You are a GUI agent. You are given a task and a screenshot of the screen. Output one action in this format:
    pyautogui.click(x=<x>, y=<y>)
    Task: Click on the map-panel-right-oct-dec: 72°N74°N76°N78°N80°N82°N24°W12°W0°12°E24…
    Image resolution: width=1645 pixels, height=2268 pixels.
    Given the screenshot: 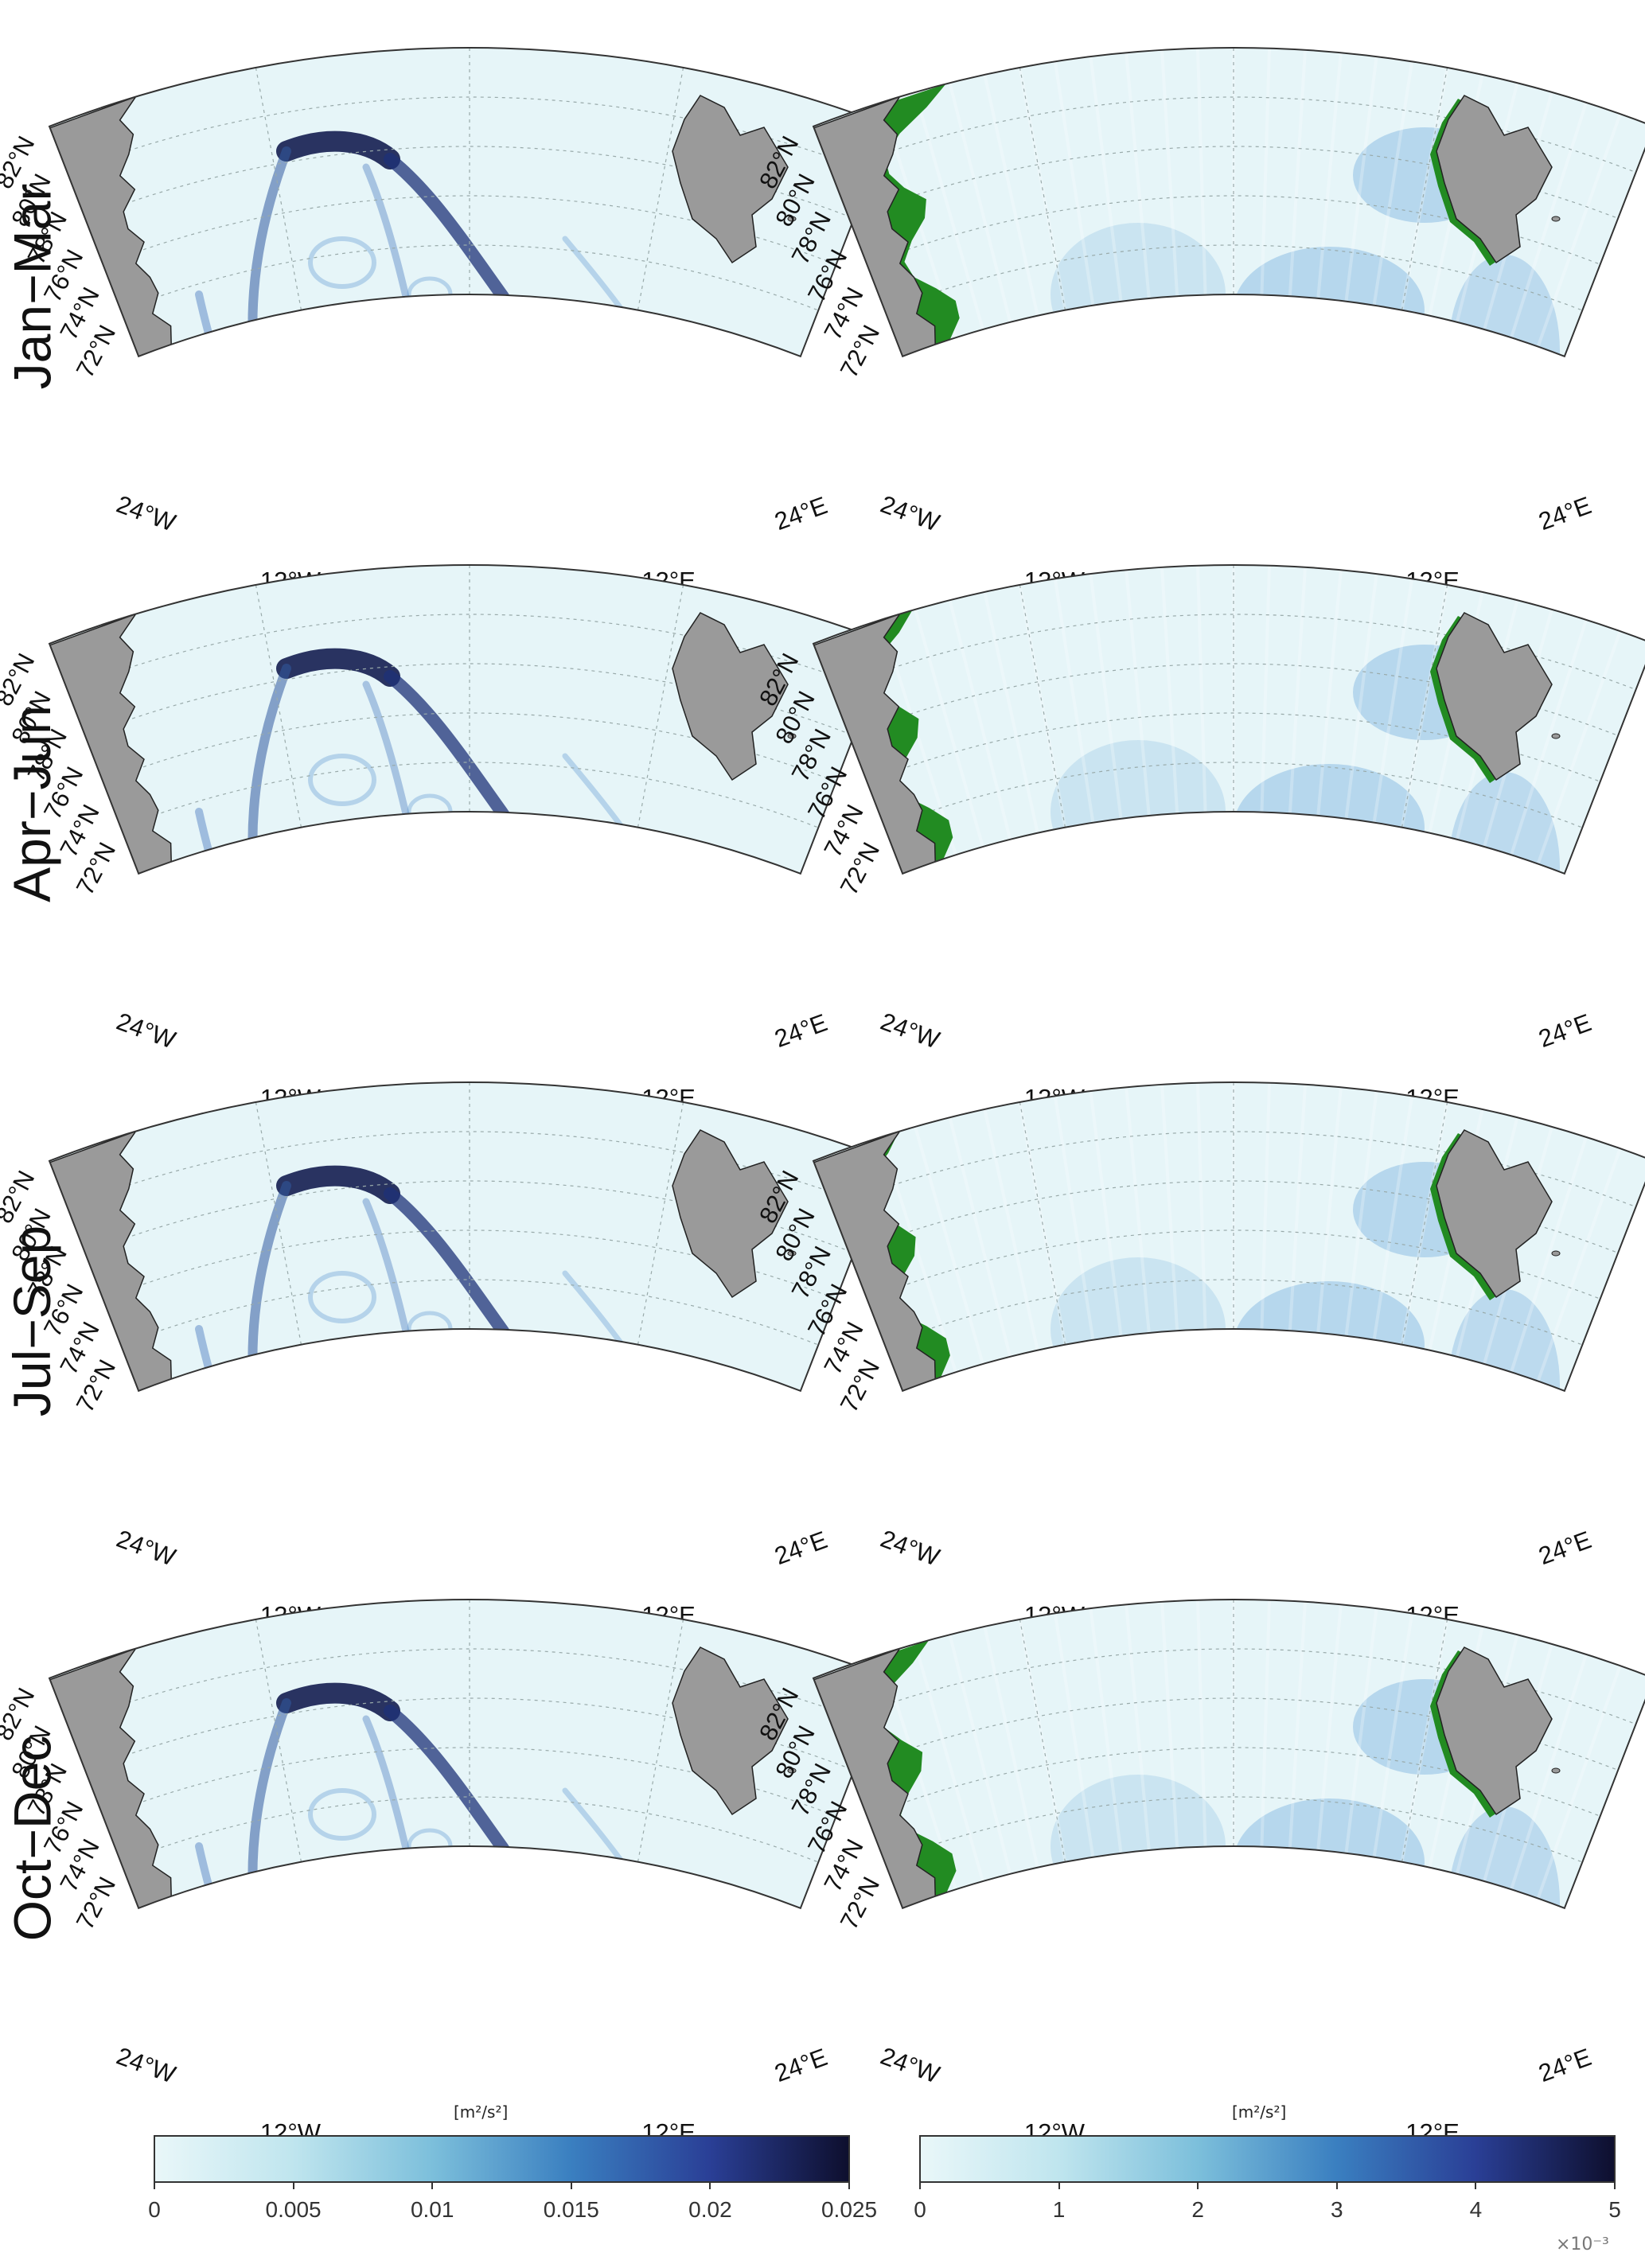 What is the action you would take?
    pyautogui.click(x=1199, y=1881)
    